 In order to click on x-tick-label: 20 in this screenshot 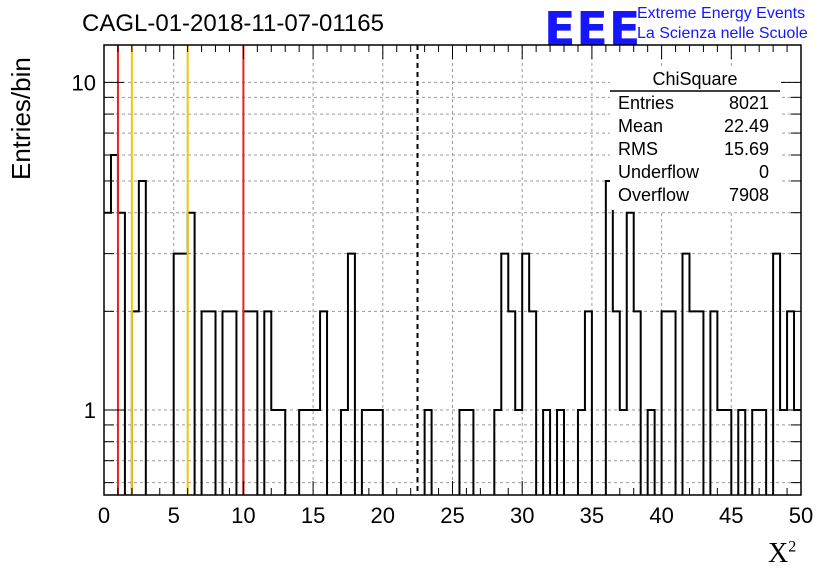, I will do `click(383, 515)`.